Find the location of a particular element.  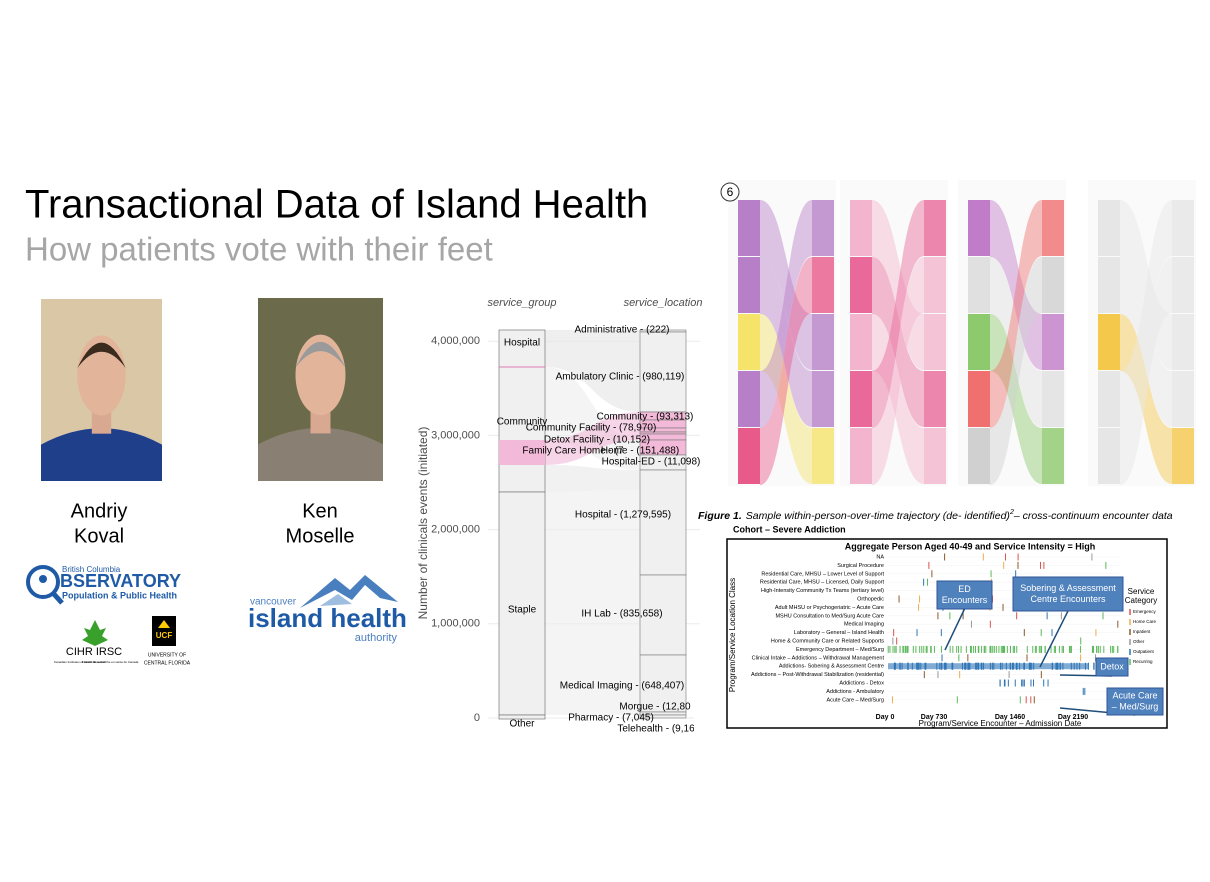

caption-part: 2 is located at coordinates (1011, 512).